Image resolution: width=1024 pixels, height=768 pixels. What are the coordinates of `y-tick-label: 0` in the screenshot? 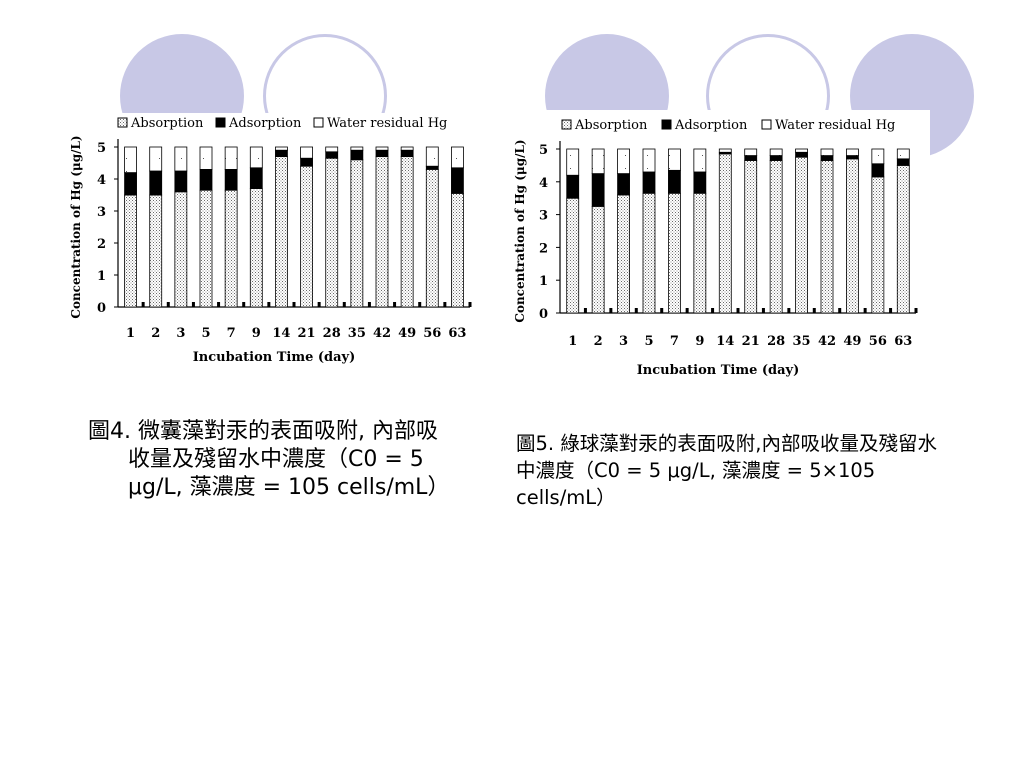 It's located at (543, 314).